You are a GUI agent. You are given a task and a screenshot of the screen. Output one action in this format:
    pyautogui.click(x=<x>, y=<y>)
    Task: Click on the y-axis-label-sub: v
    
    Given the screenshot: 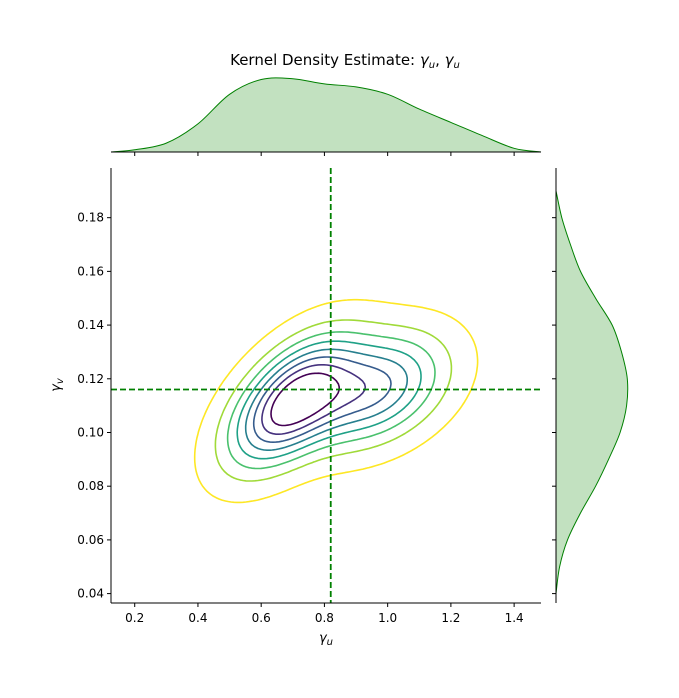 What is the action you would take?
    pyautogui.click(x=60, y=380)
    